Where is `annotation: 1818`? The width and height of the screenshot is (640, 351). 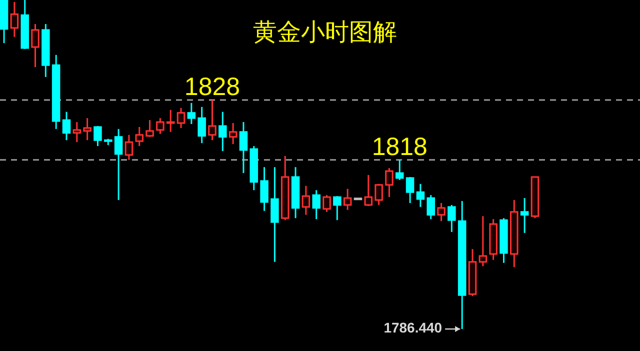
annotation: 1818 is located at coordinates (400, 146).